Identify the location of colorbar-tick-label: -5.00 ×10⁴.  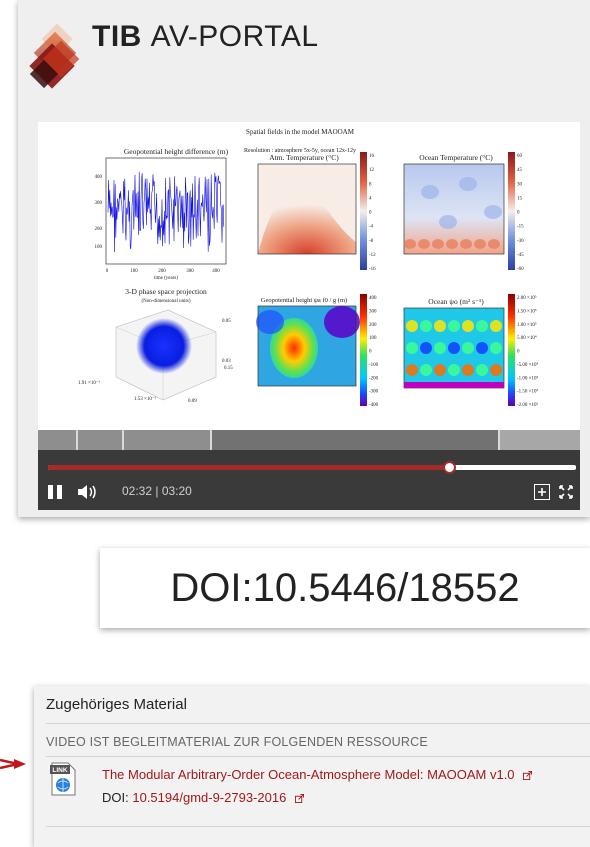
(527, 365).